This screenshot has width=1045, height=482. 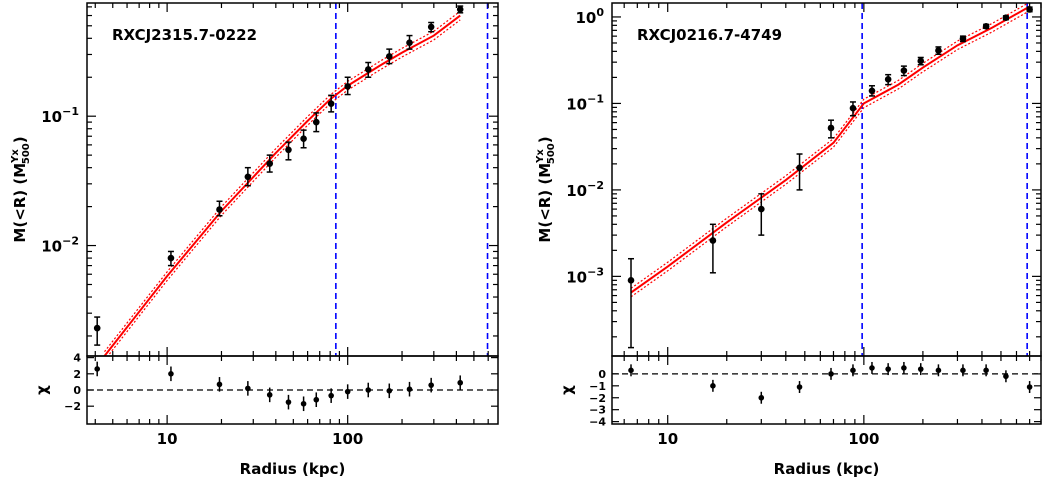 What do you see at coordinates (77, 358) in the screenshot?
I see `residual-tick-label: 4` at bounding box center [77, 358].